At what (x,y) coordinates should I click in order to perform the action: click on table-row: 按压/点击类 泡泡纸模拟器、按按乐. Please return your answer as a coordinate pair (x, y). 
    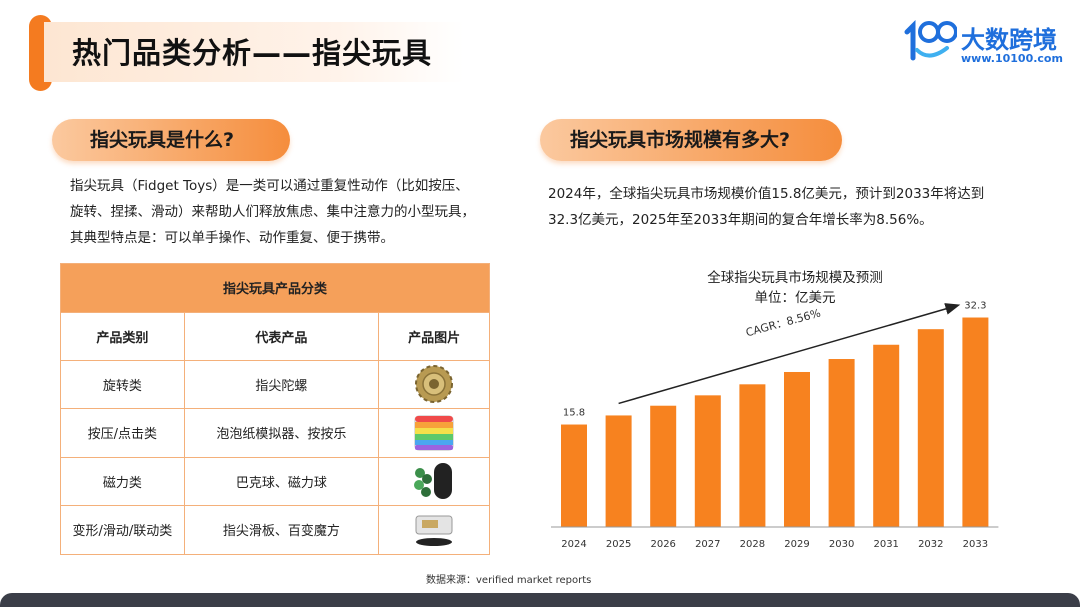
    Looking at the image, I should click on (275, 433).